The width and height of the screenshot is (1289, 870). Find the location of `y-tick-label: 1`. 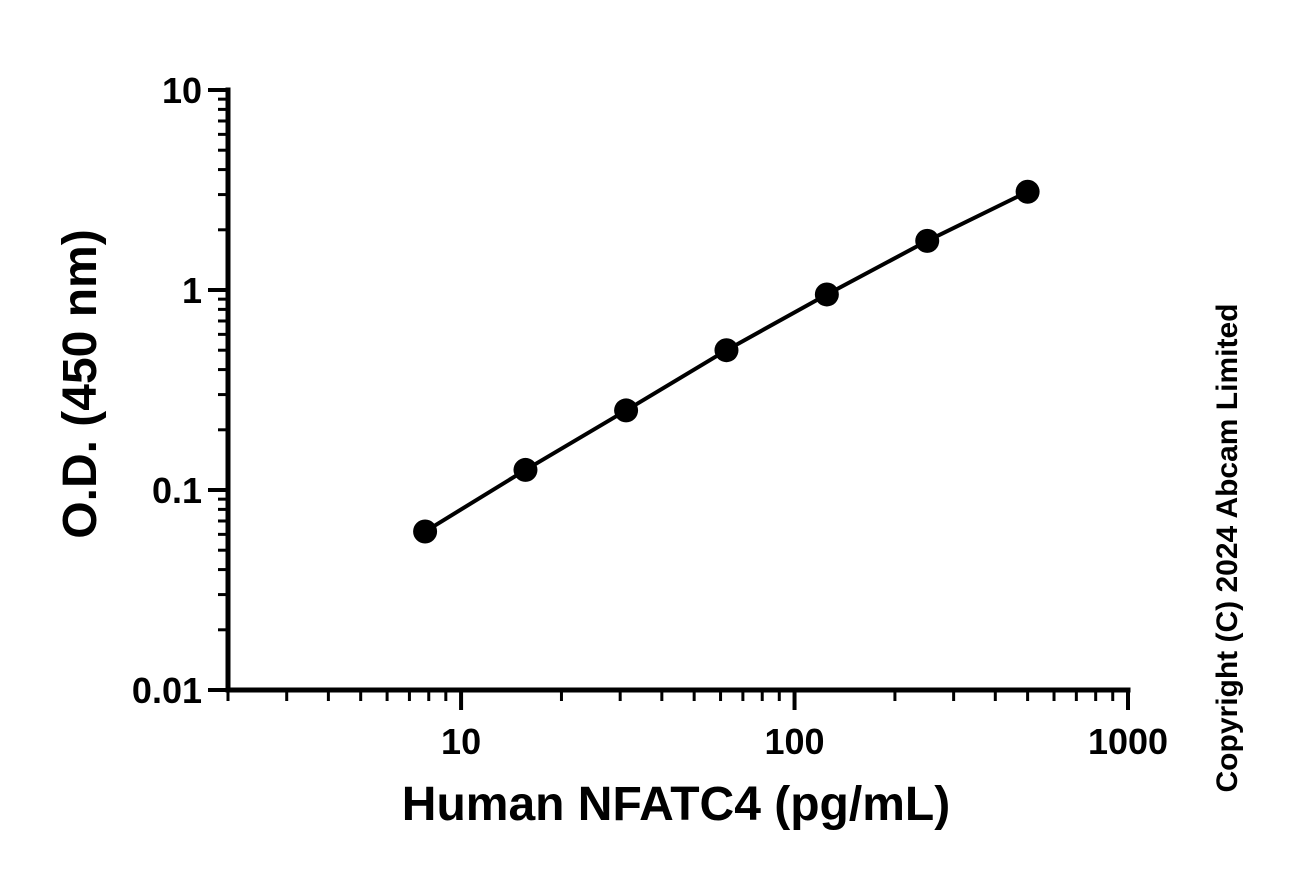

y-tick-label: 1 is located at coordinates (192, 290).